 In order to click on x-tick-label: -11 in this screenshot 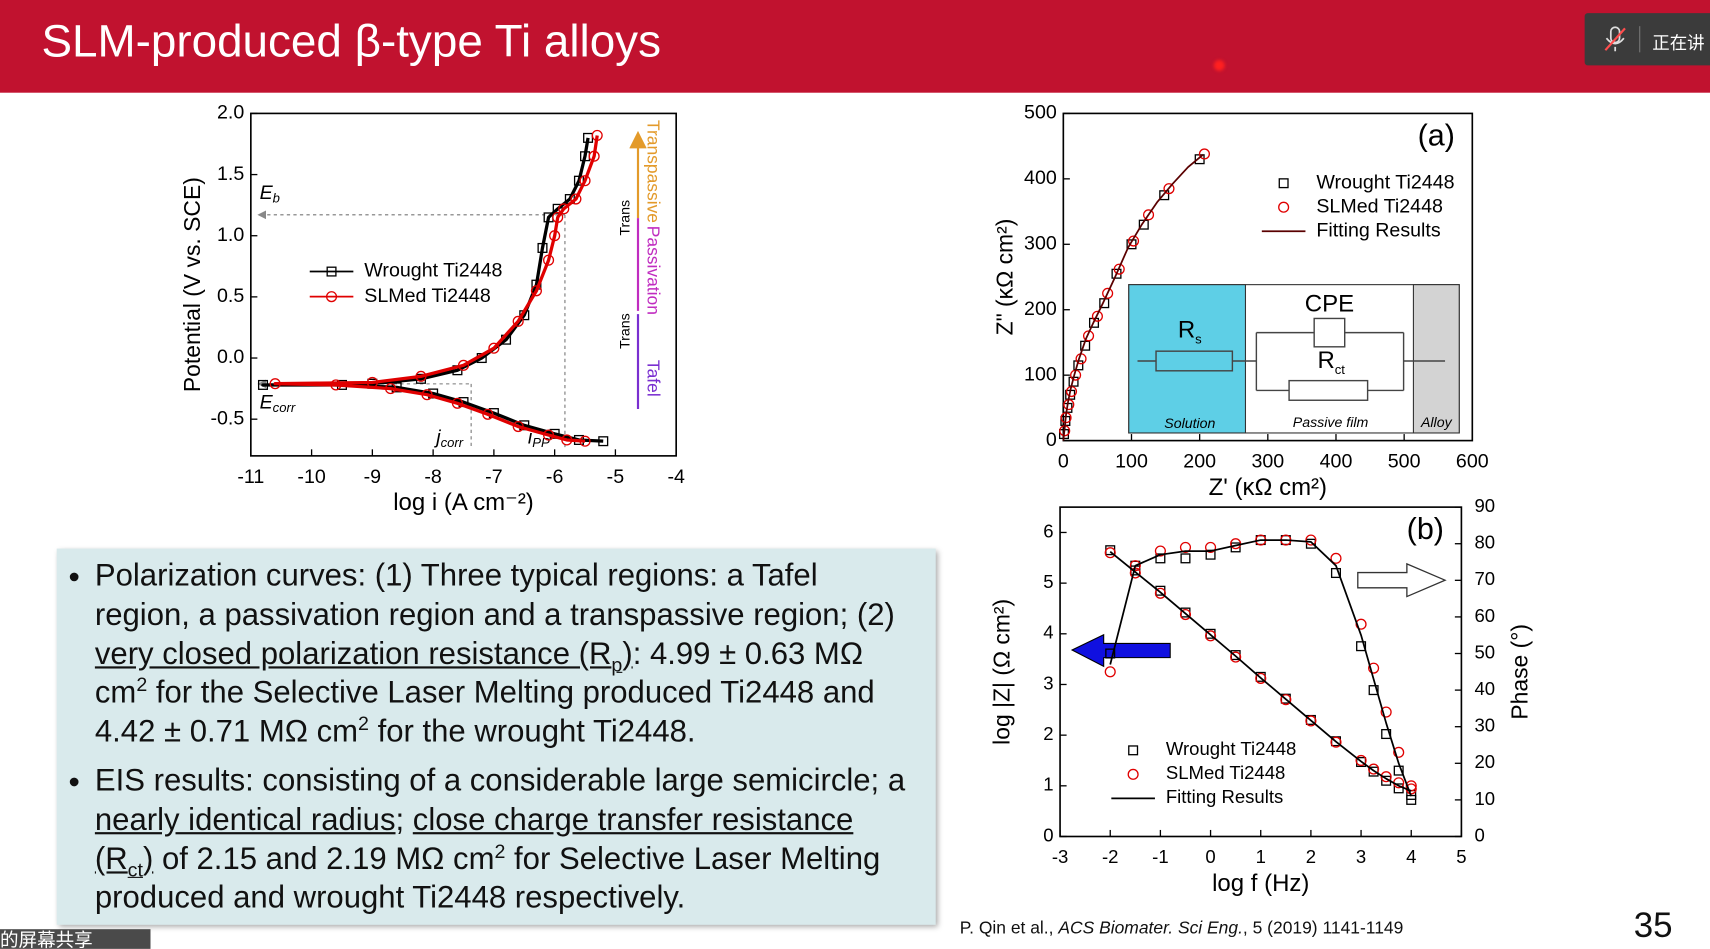, I will do `click(250, 477)`.